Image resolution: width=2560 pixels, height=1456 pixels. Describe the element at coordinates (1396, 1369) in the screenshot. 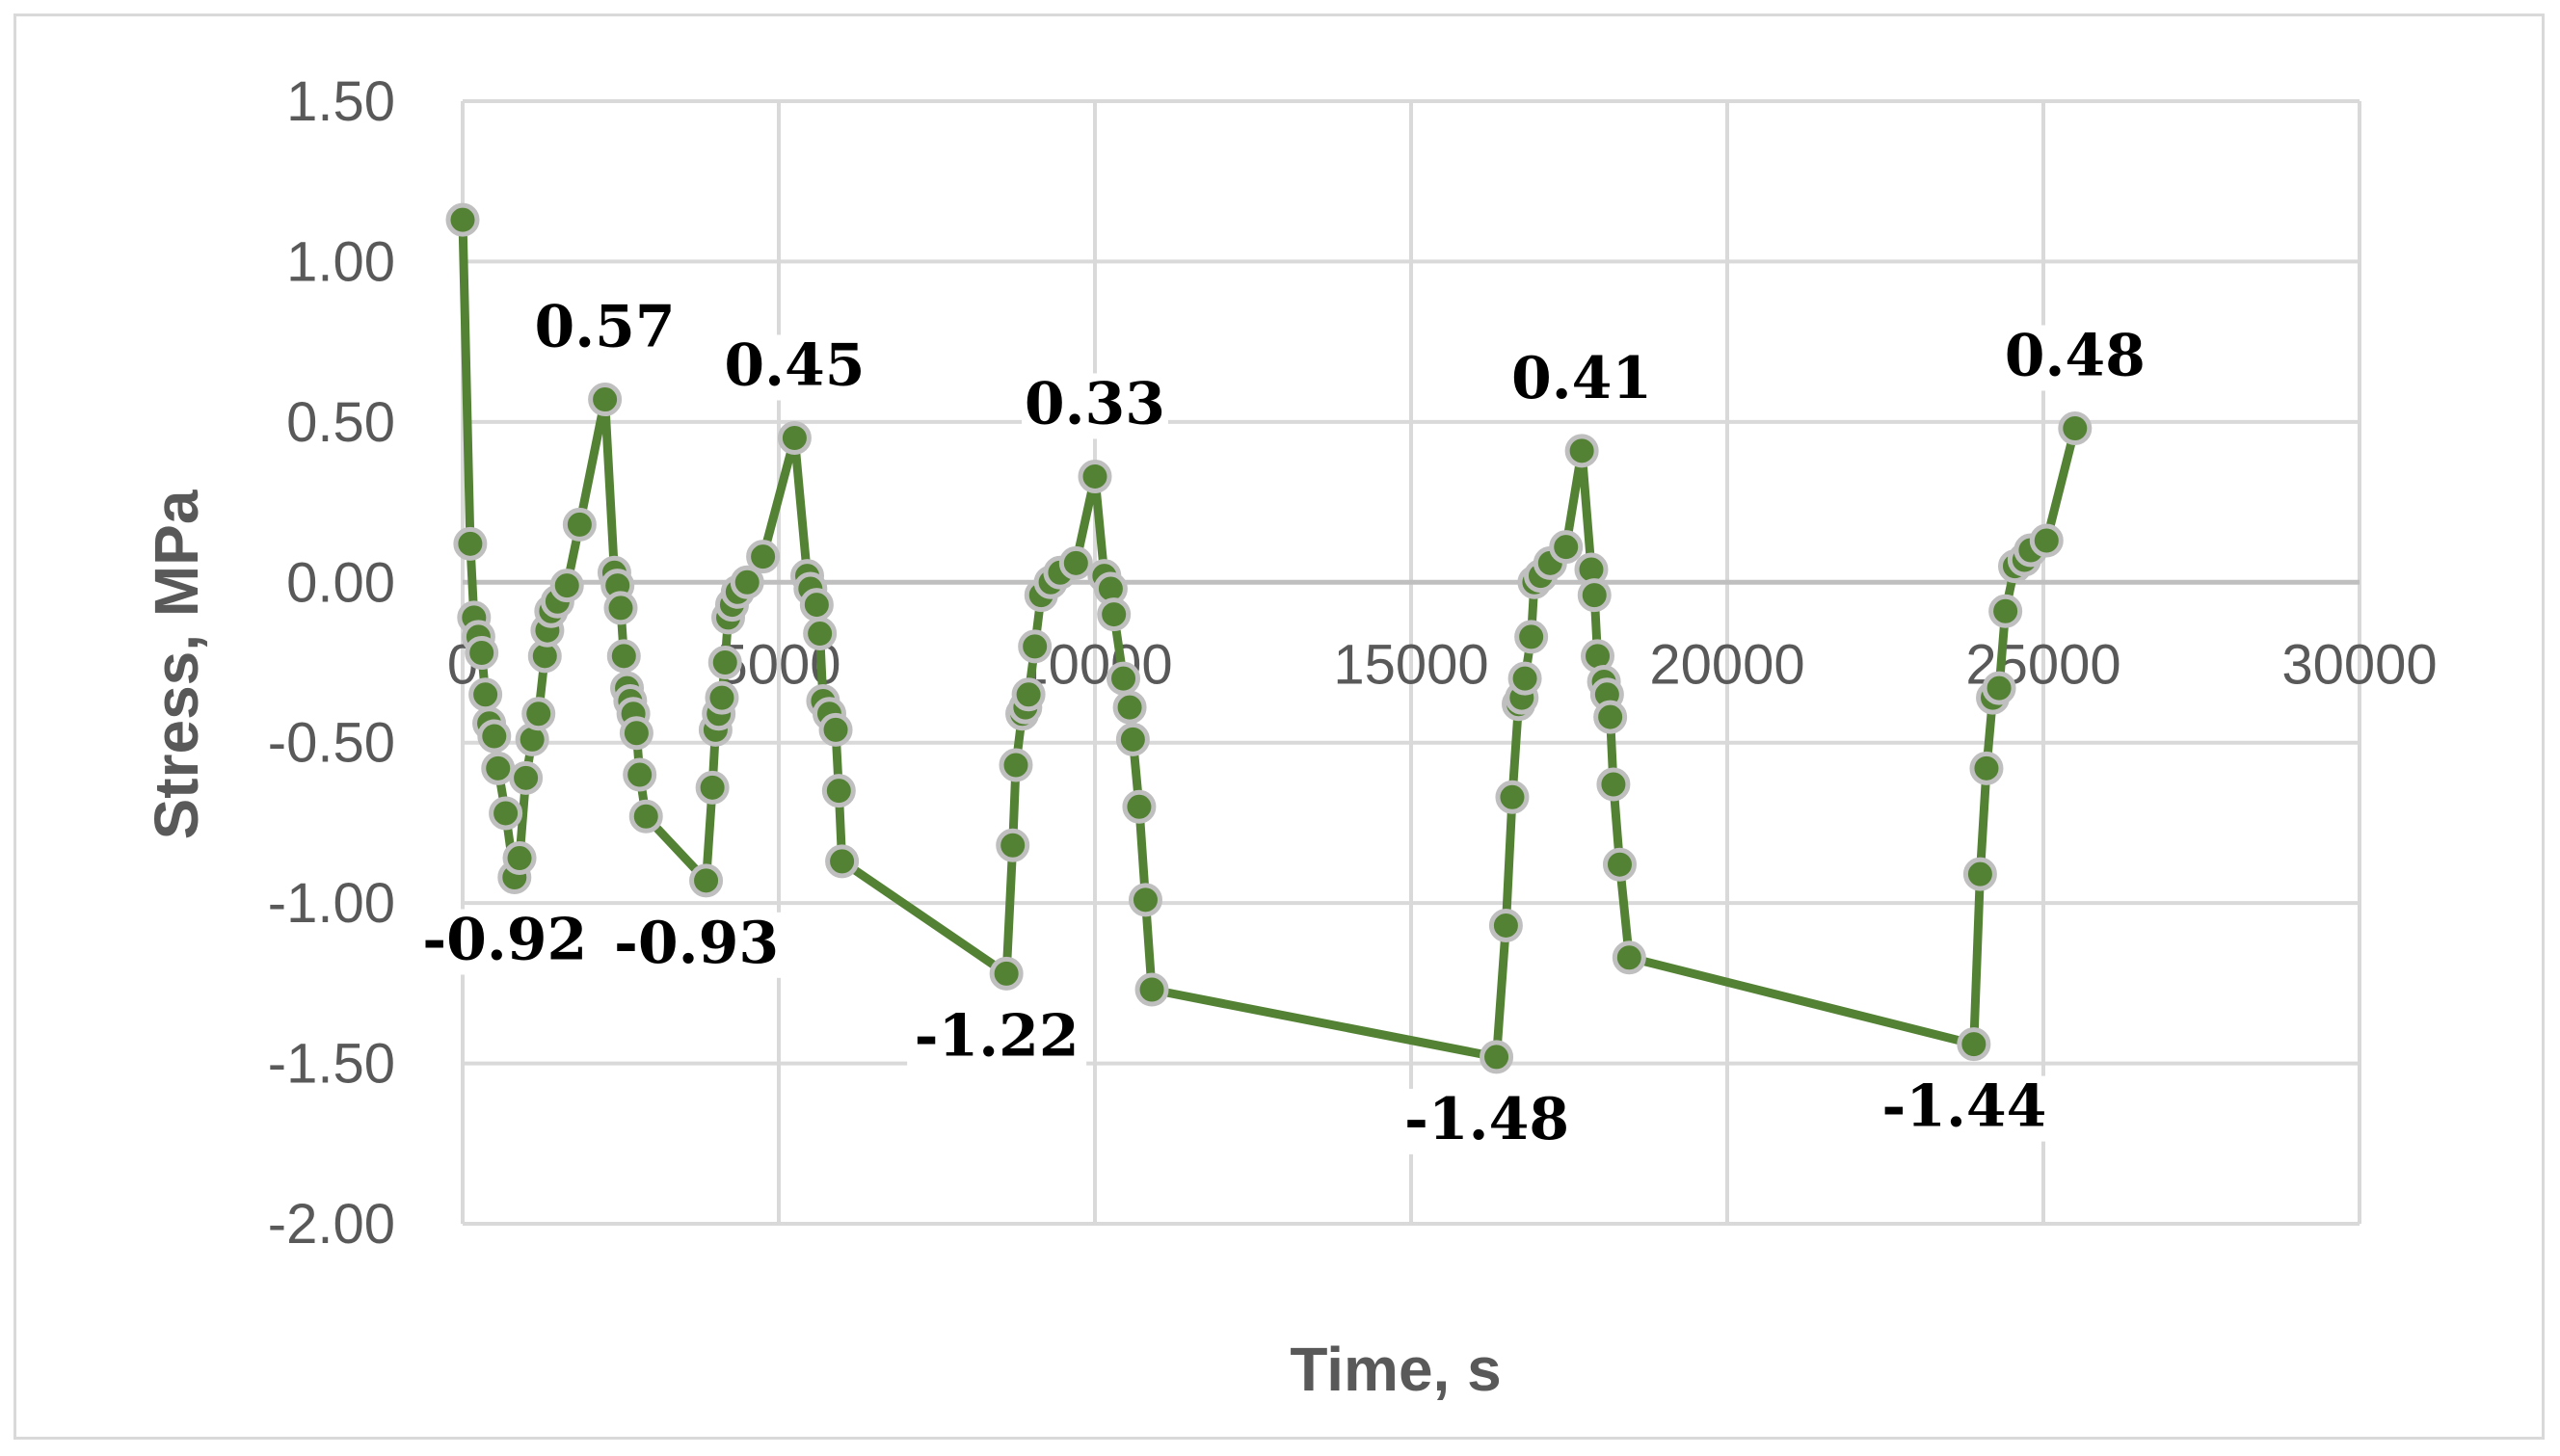

I see `x-axis-title: Time, s` at that location.